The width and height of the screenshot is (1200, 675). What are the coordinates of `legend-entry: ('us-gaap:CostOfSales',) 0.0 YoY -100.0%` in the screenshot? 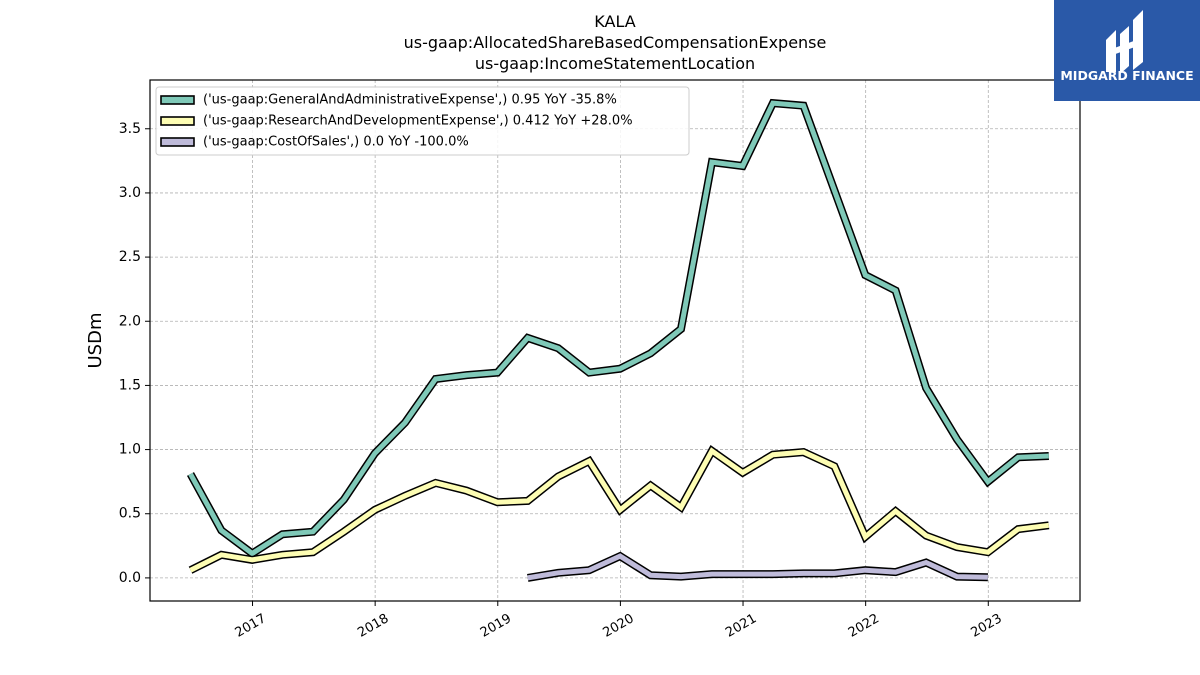 It's located at (314, 142).